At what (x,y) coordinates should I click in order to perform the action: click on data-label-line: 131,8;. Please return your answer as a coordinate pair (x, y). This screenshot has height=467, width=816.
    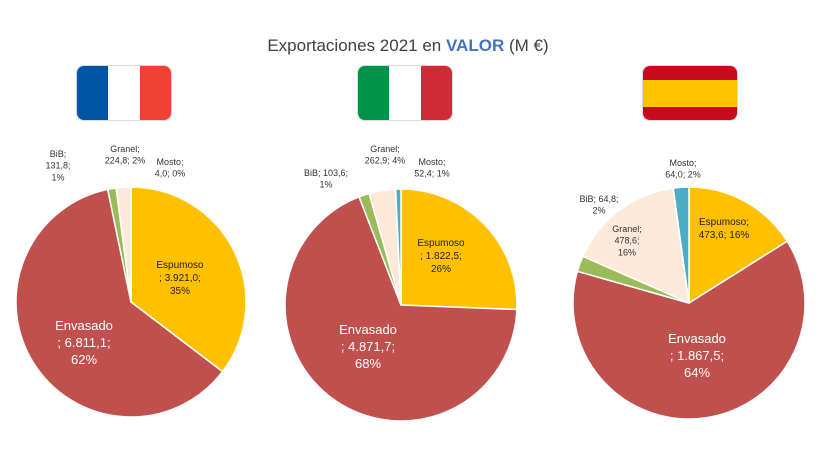
    Looking at the image, I should click on (57, 166).